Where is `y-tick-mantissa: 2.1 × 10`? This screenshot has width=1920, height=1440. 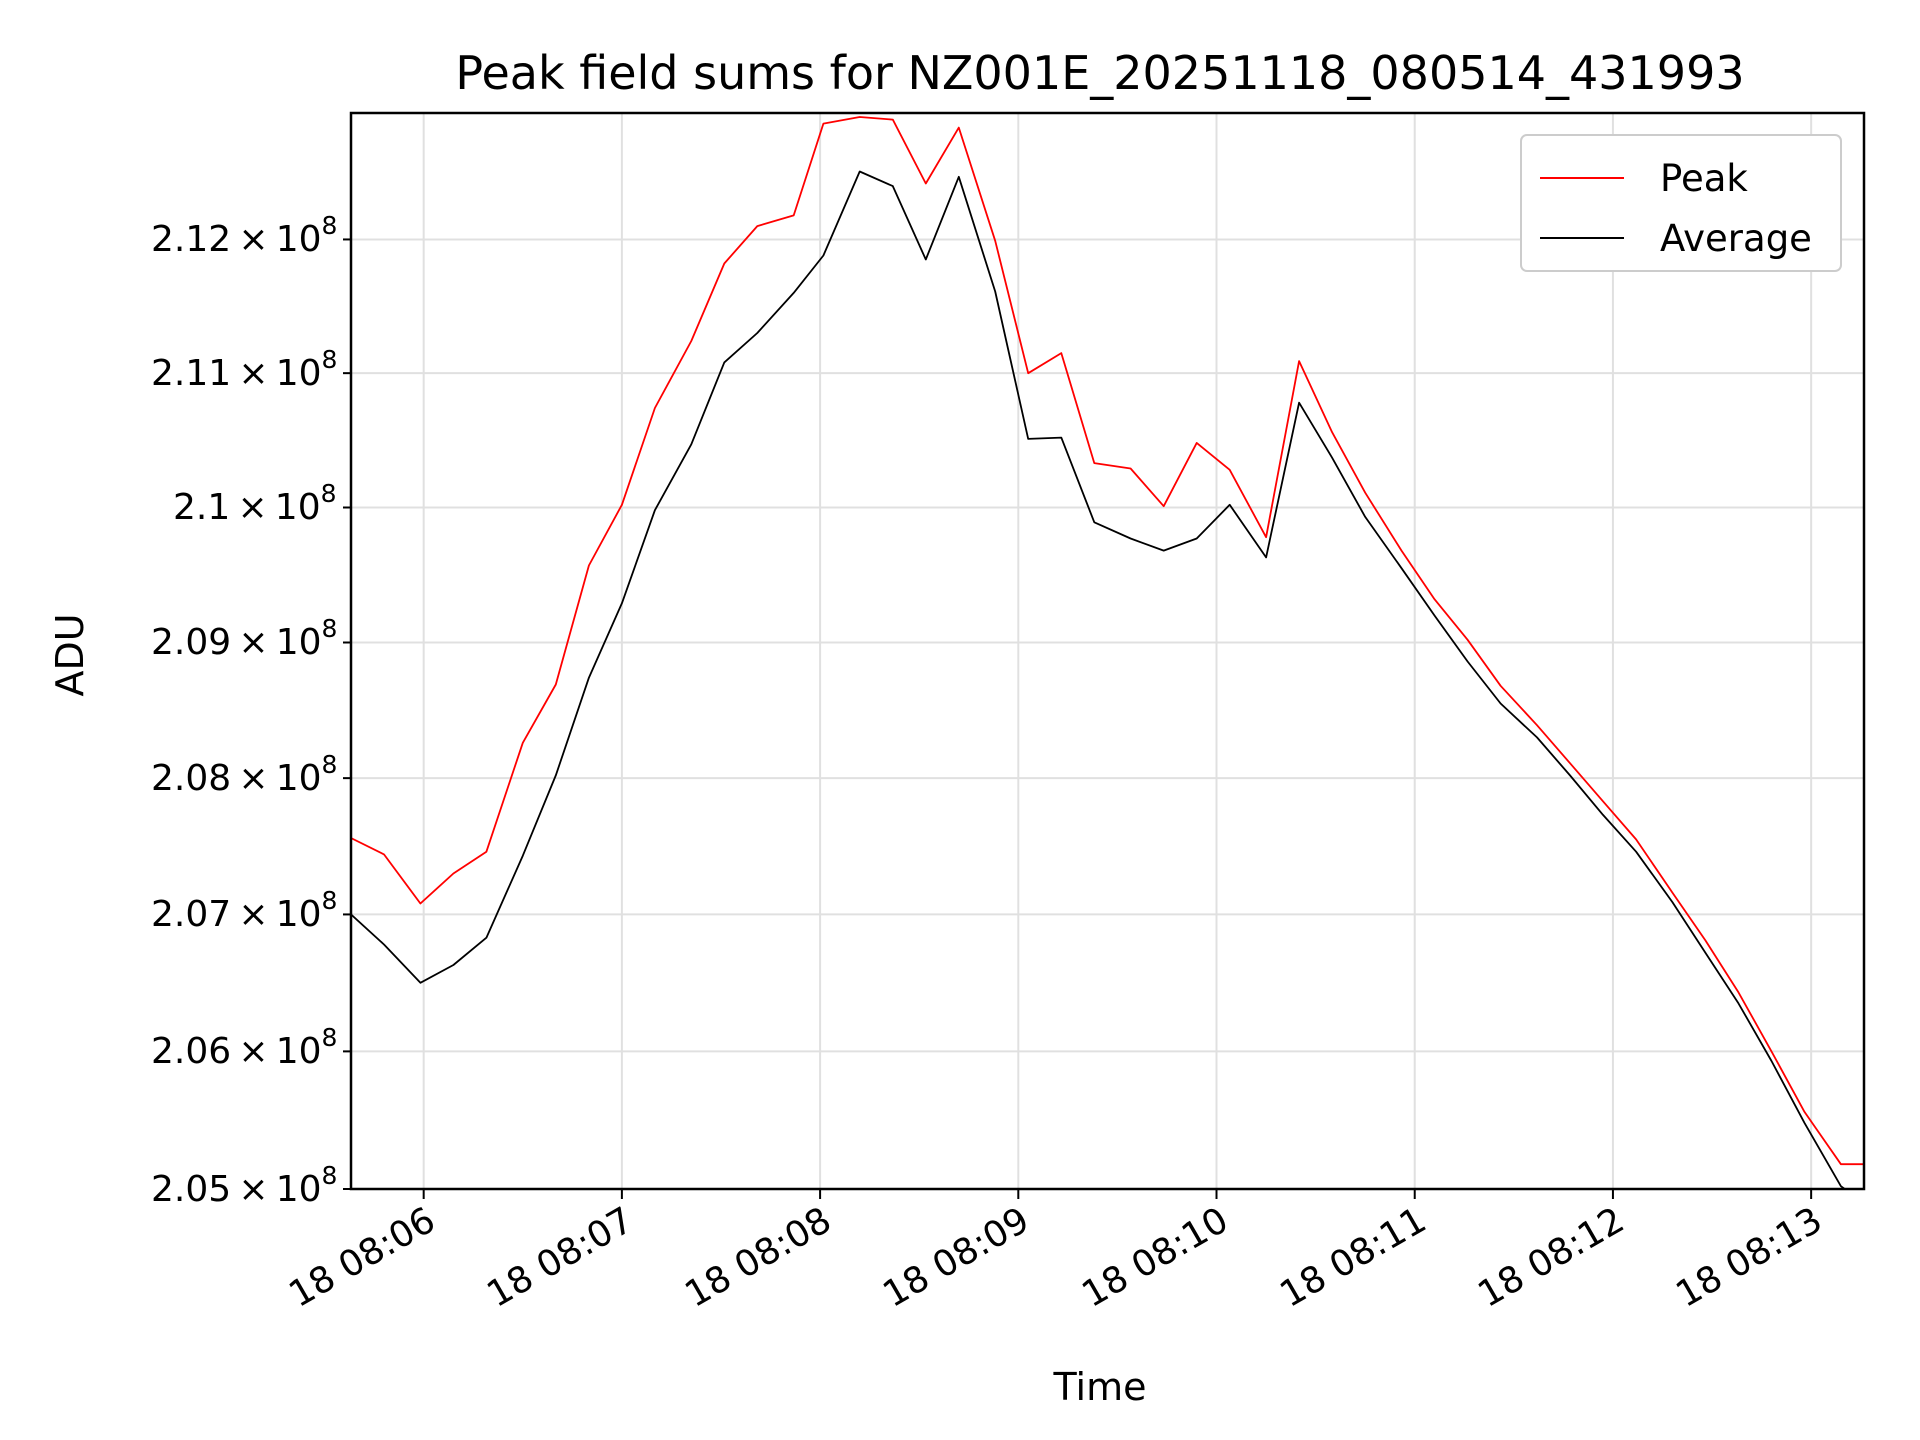 y-tick-mantissa: 2.1 × 10 is located at coordinates (247, 507).